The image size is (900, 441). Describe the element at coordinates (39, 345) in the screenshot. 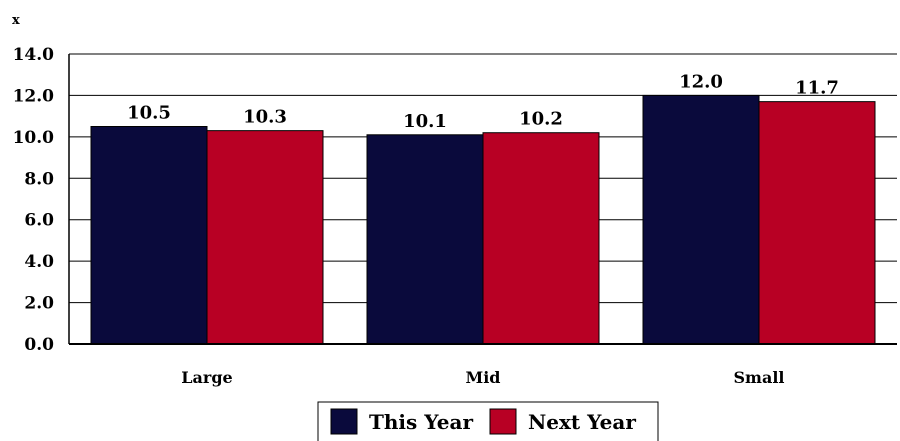

I see `y-tick-label: 0.0` at that location.